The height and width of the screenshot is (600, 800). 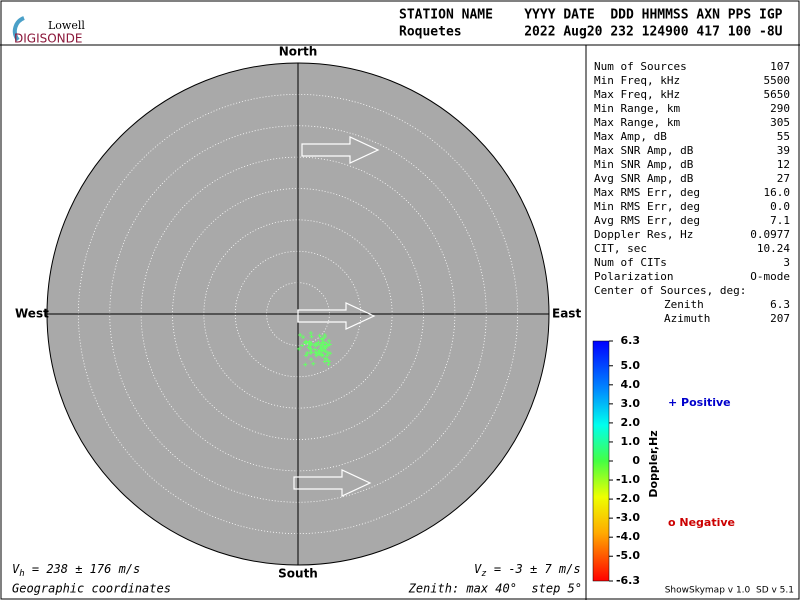 I want to click on logo-arc, so click(x=18, y=29).